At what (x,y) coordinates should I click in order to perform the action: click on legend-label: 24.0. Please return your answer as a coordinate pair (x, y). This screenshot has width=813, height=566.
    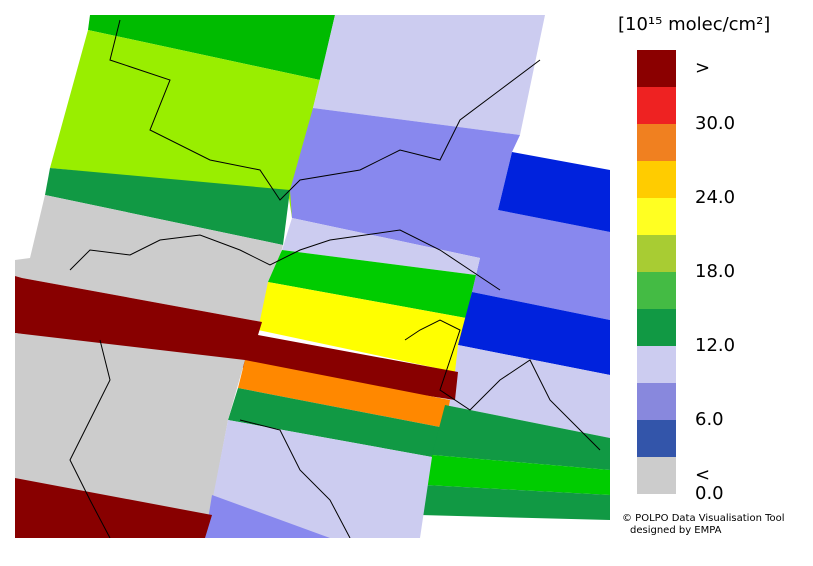
    Looking at the image, I should click on (715, 197).